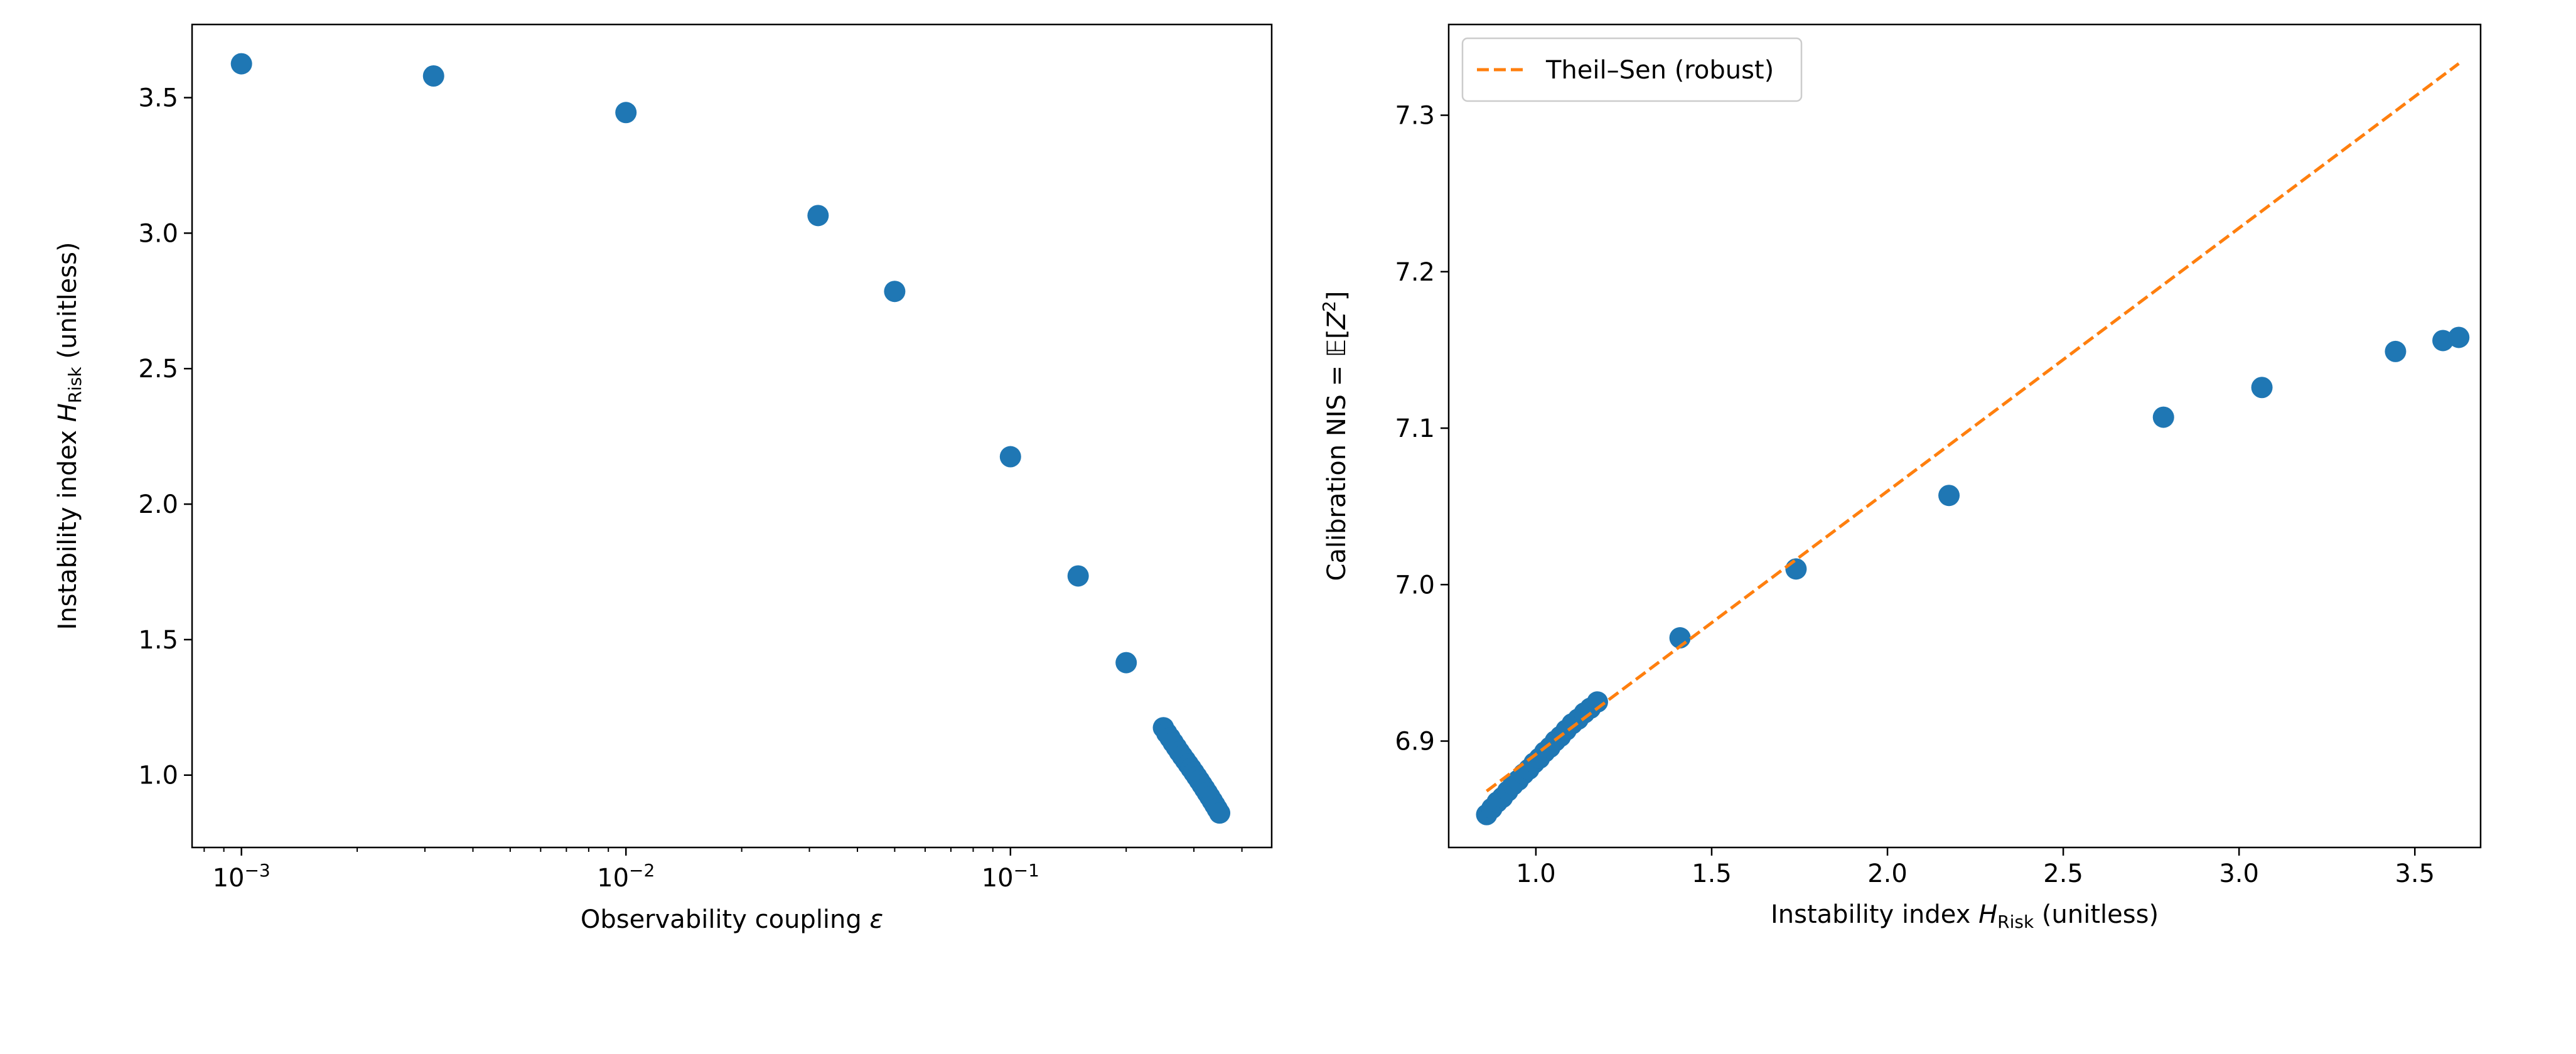 The height and width of the screenshot is (1054, 2576). What do you see at coordinates (1335, 436) in the screenshot?
I see `y-axis-label: Calibration NIS = 𝔼[Z2]` at bounding box center [1335, 436].